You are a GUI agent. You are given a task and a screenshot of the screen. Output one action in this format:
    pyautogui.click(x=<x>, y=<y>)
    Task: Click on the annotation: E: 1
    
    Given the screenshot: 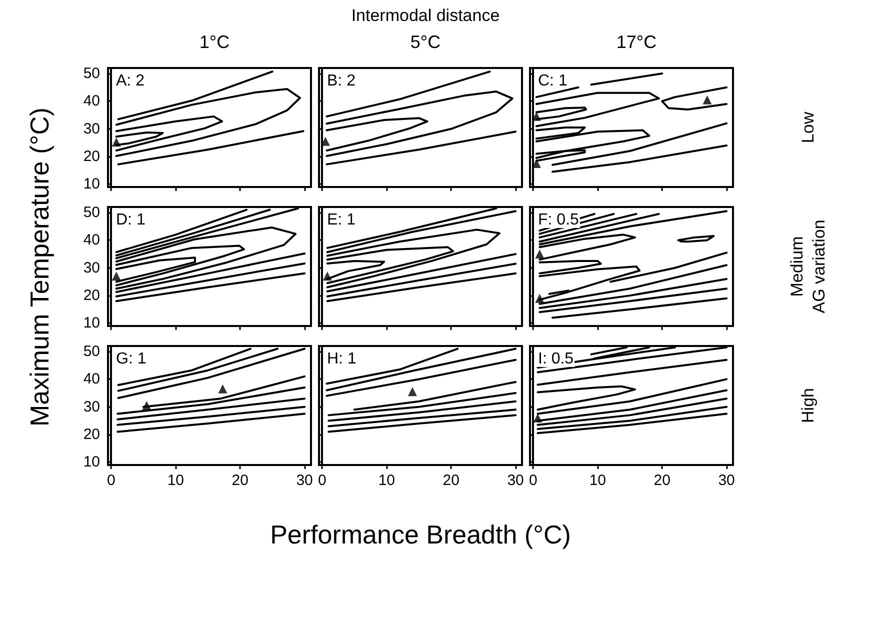 What is the action you would take?
    pyautogui.click(x=341, y=220)
    